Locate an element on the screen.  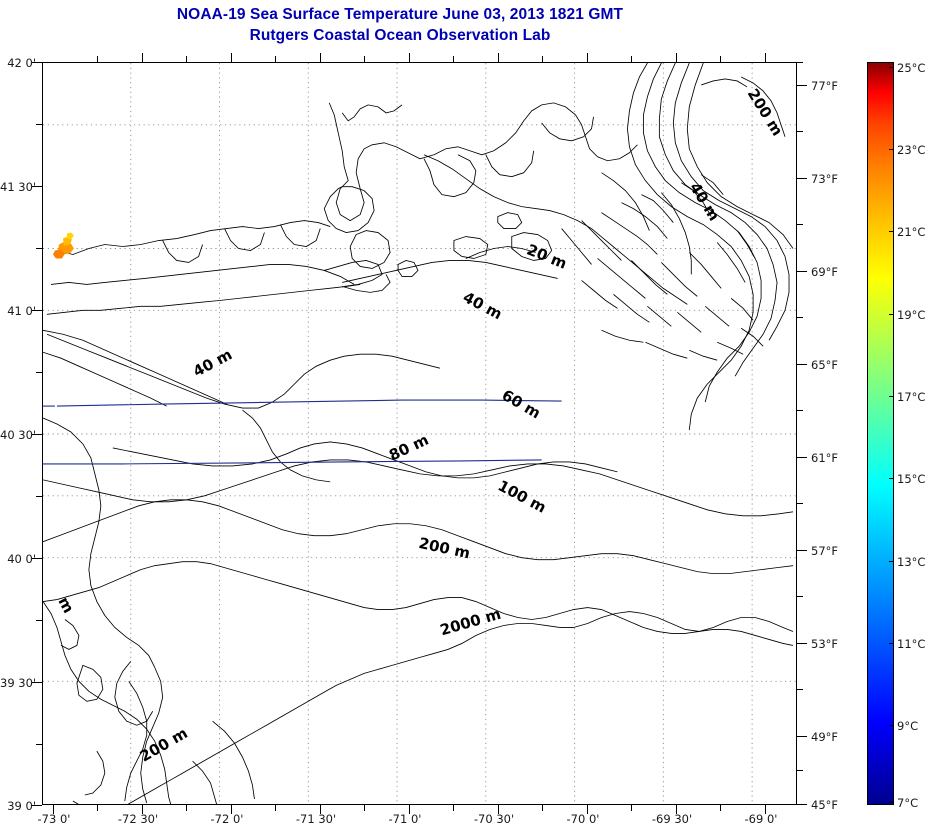
lon-tick-label--70-0: -70 0' is located at coordinates (583, 819).